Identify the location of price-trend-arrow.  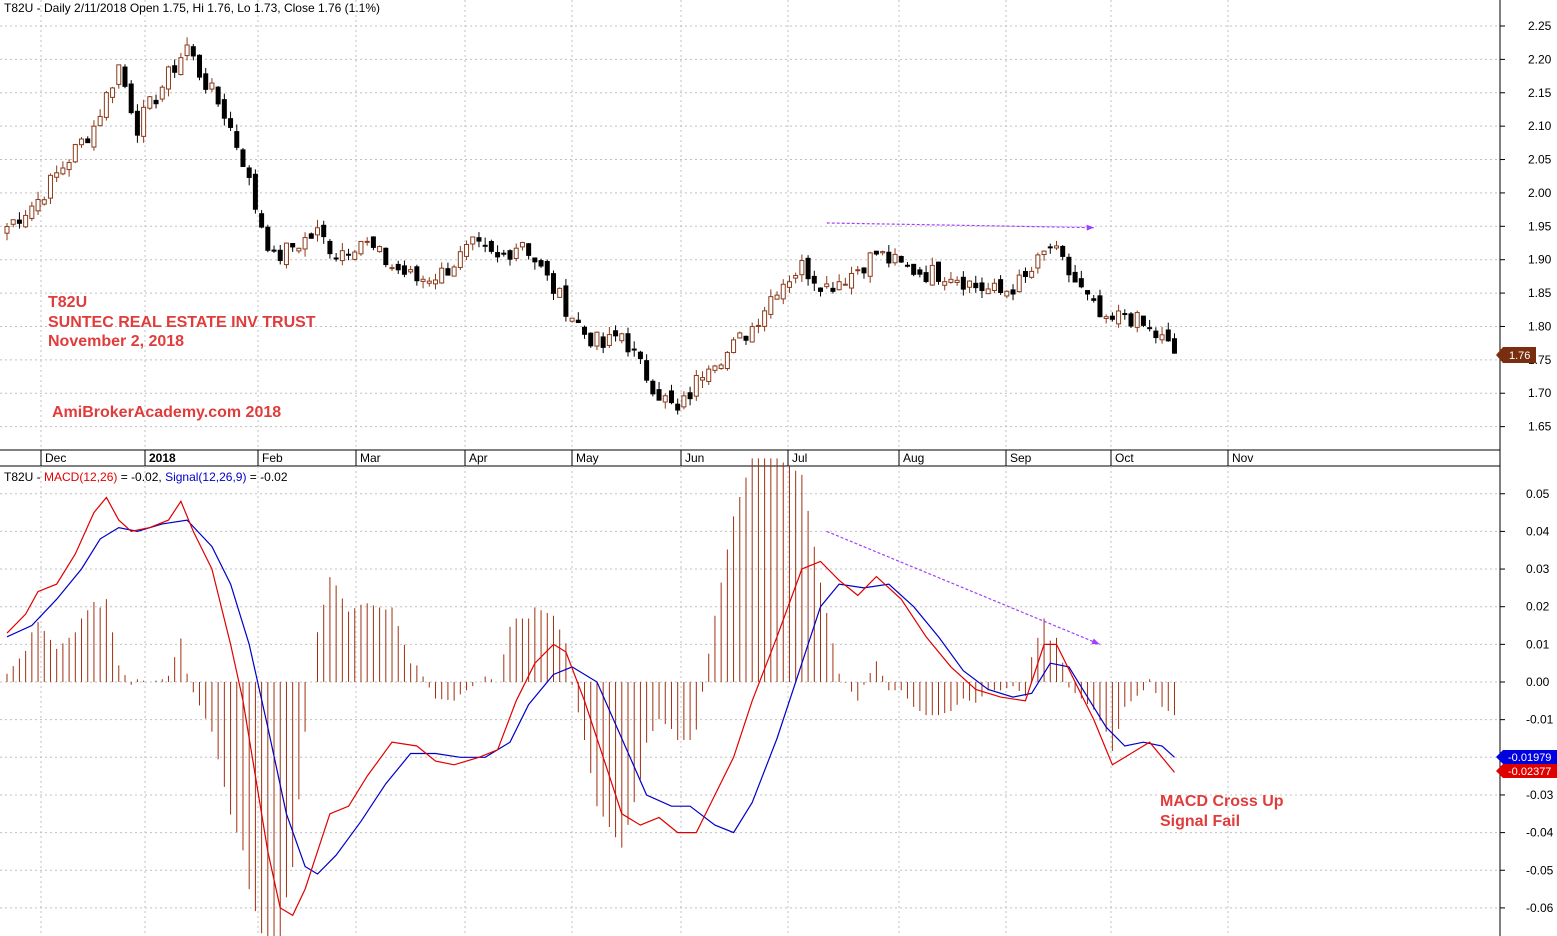
(960, 226).